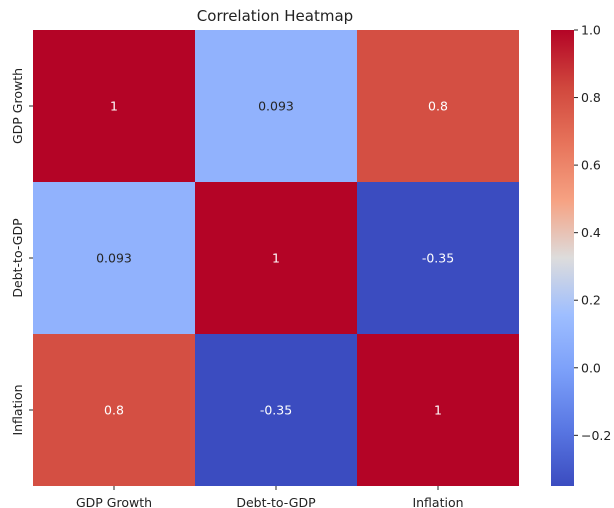  Describe the element at coordinates (17, 258) in the screenshot. I see `y-tick-label-1: Debt-to-GDP` at that location.